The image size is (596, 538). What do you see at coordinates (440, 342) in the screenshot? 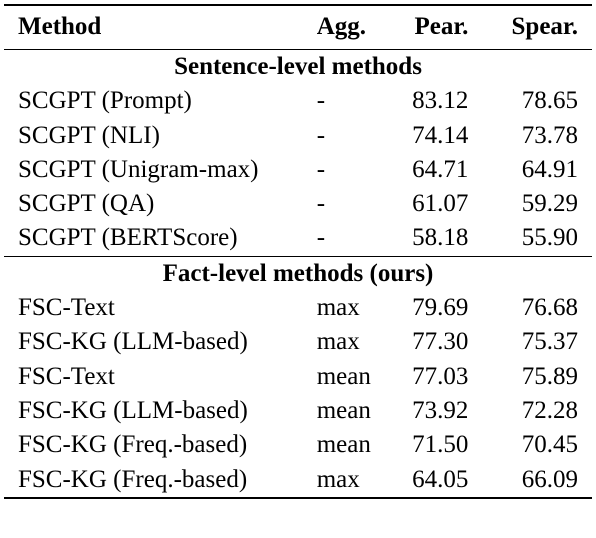
I see `cell-pear: 77.30` at bounding box center [440, 342].